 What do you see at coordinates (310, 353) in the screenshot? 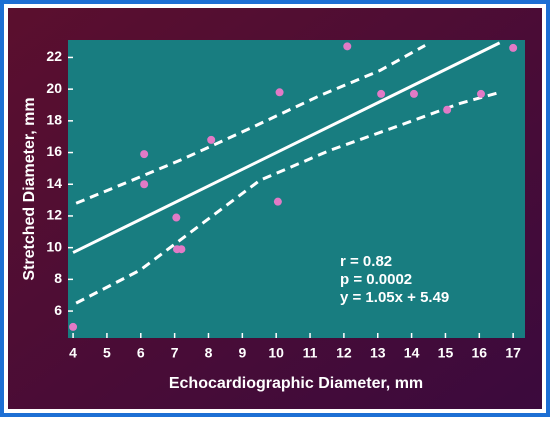
I see `x-tick-label: 11` at bounding box center [310, 353].